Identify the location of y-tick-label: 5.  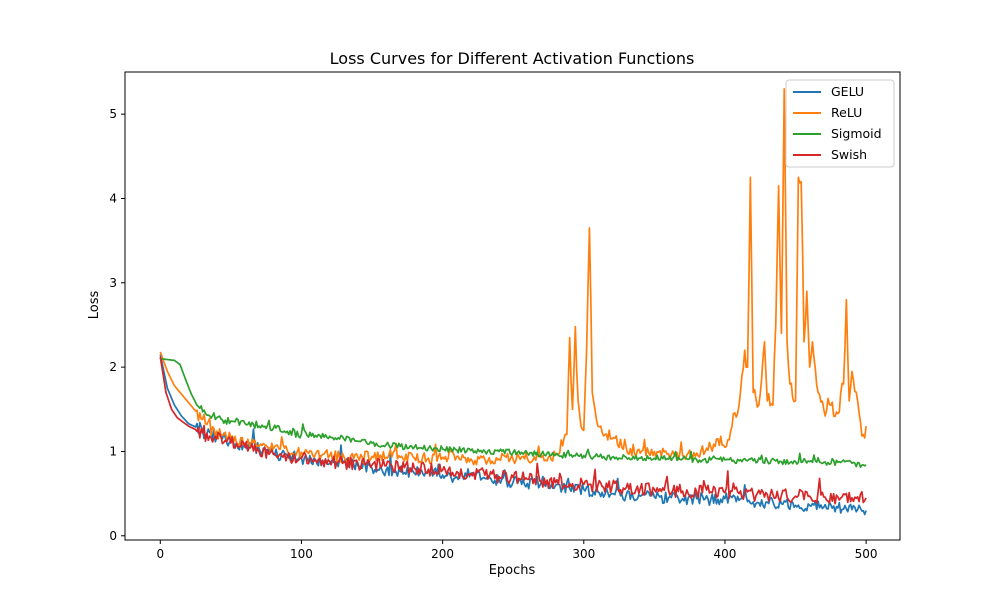
(113, 114).